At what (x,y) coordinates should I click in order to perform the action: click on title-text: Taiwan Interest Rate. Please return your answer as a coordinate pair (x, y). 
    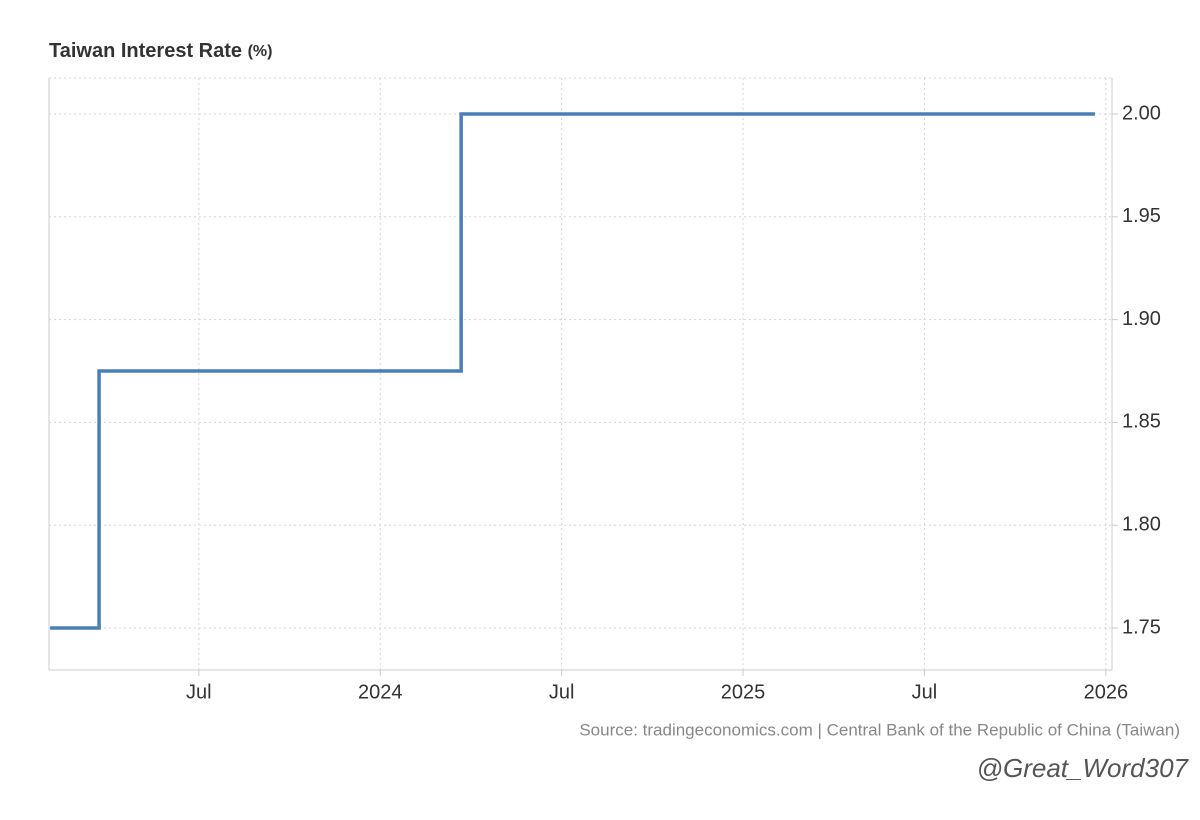
    Looking at the image, I should click on (145, 51).